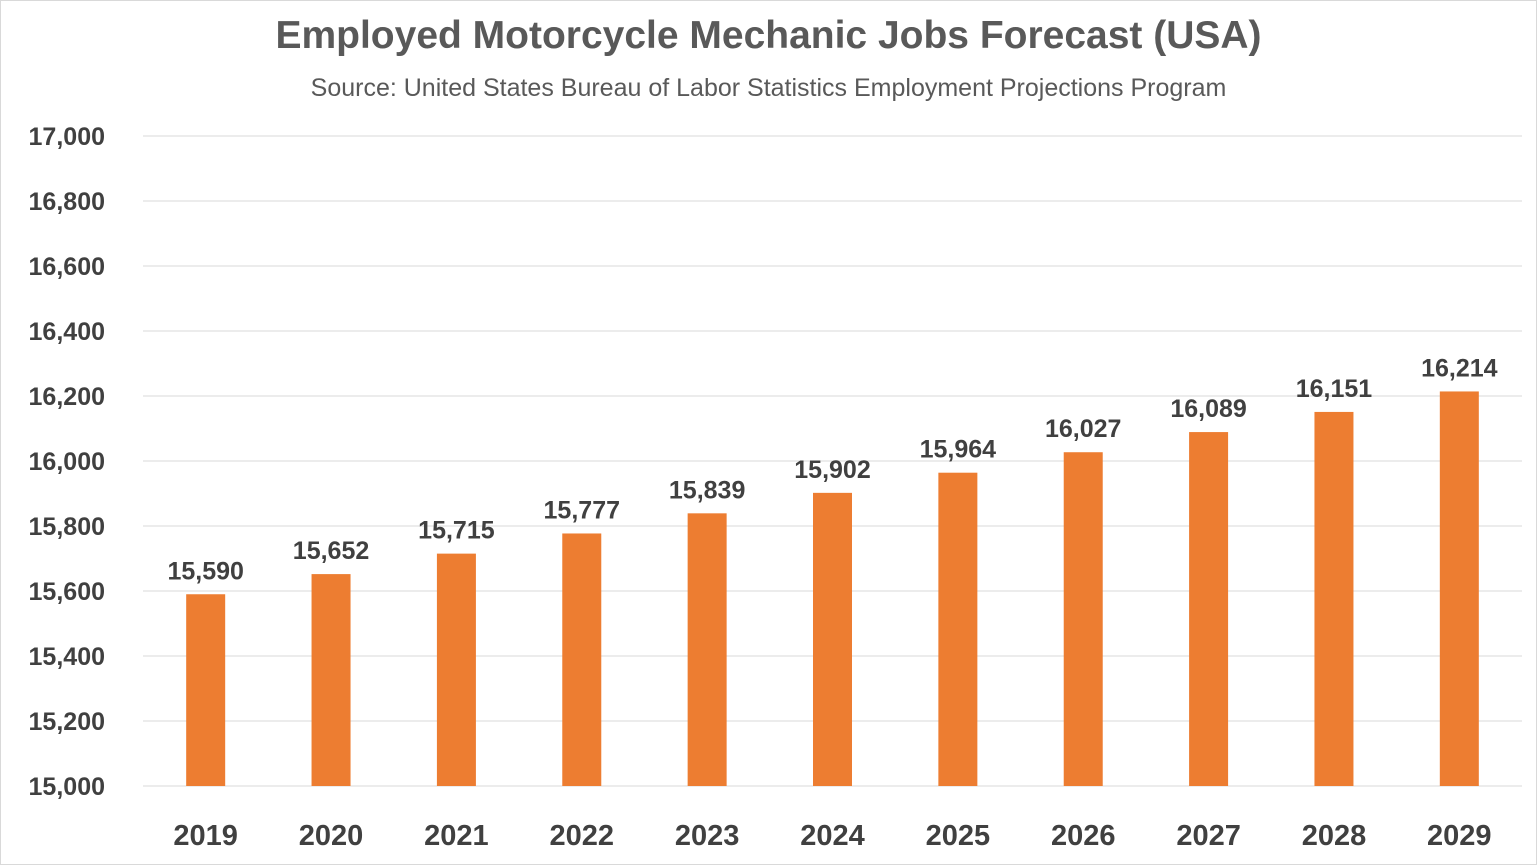 Image resolution: width=1537 pixels, height=865 pixels. What do you see at coordinates (1083, 619) in the screenshot?
I see `bar-2026` at bounding box center [1083, 619].